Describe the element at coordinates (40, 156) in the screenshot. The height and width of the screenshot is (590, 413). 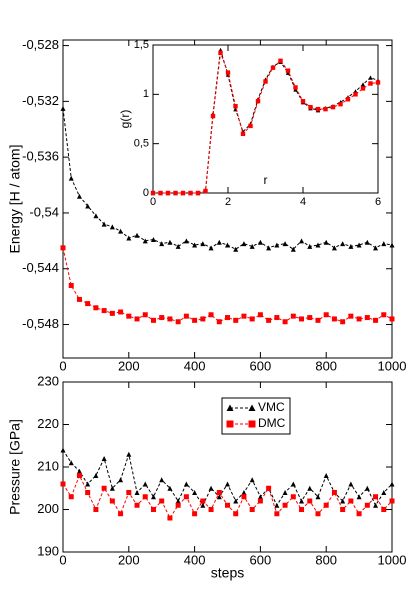
I see `y-tick-label: -0,536` at that location.